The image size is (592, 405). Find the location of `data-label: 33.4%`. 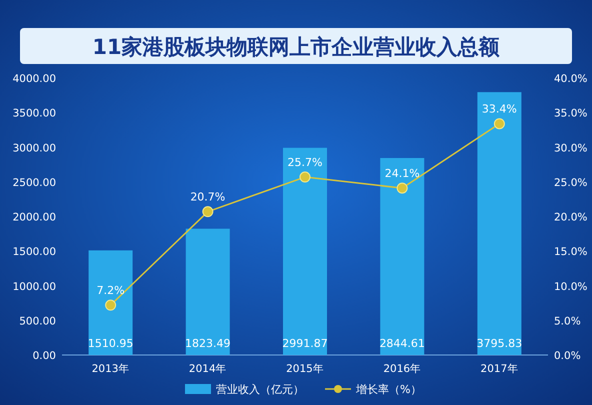

data-label: 33.4% is located at coordinates (499, 109).